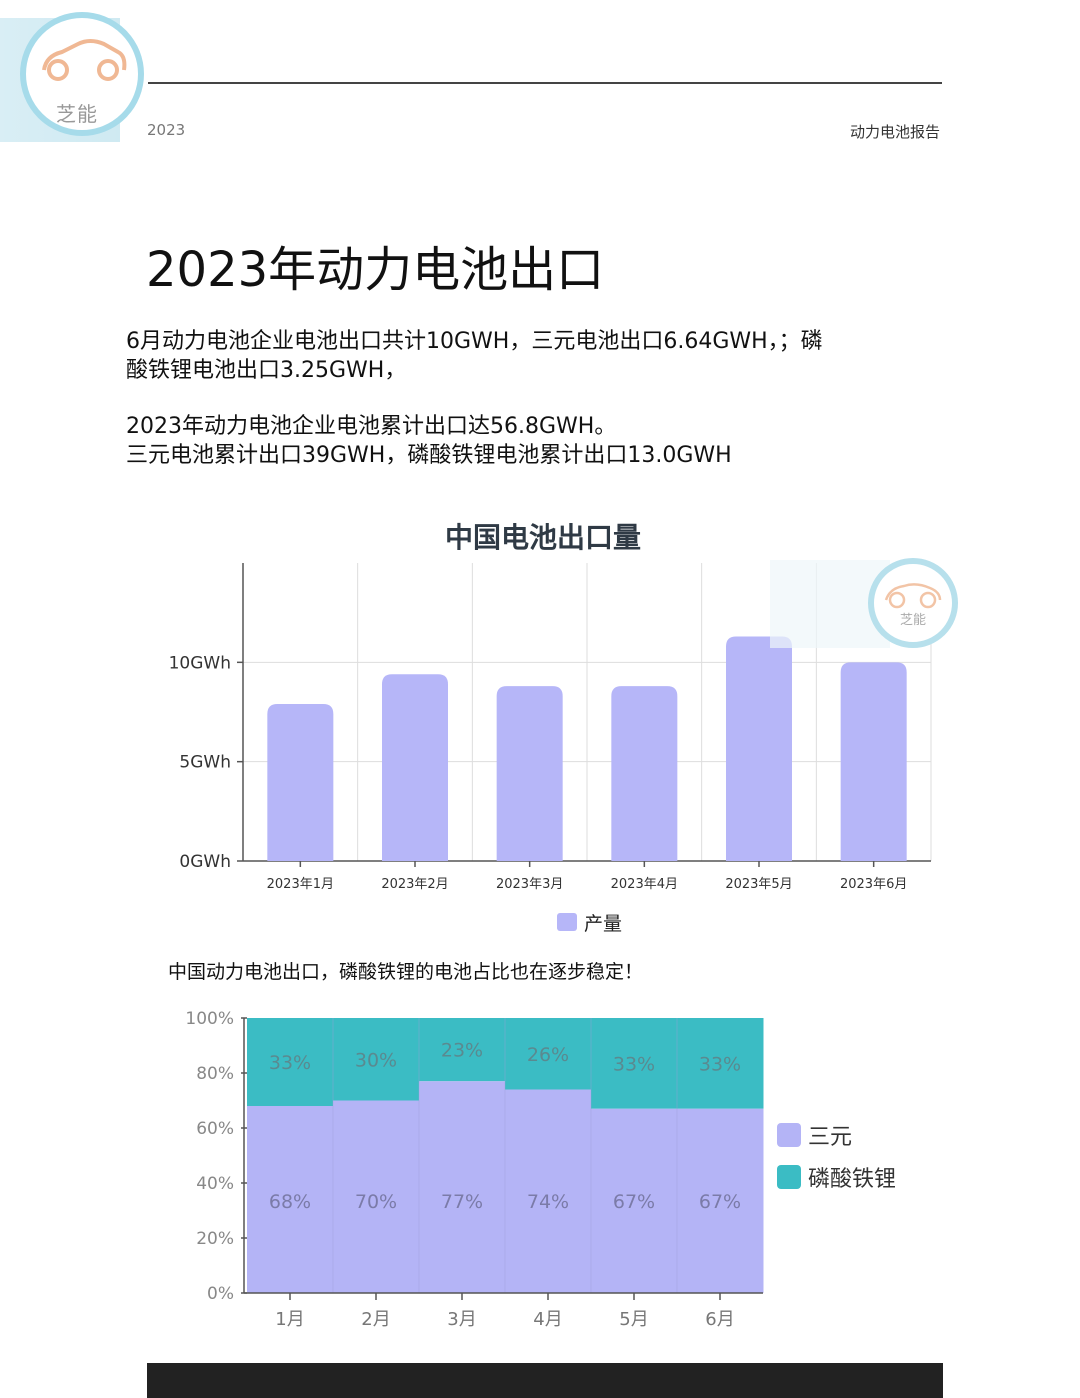  I want to click on share-chart-caption: 中国动力电池出口，磷酸铁锂的电池占比也在逐步稳定！, so click(406, 972).